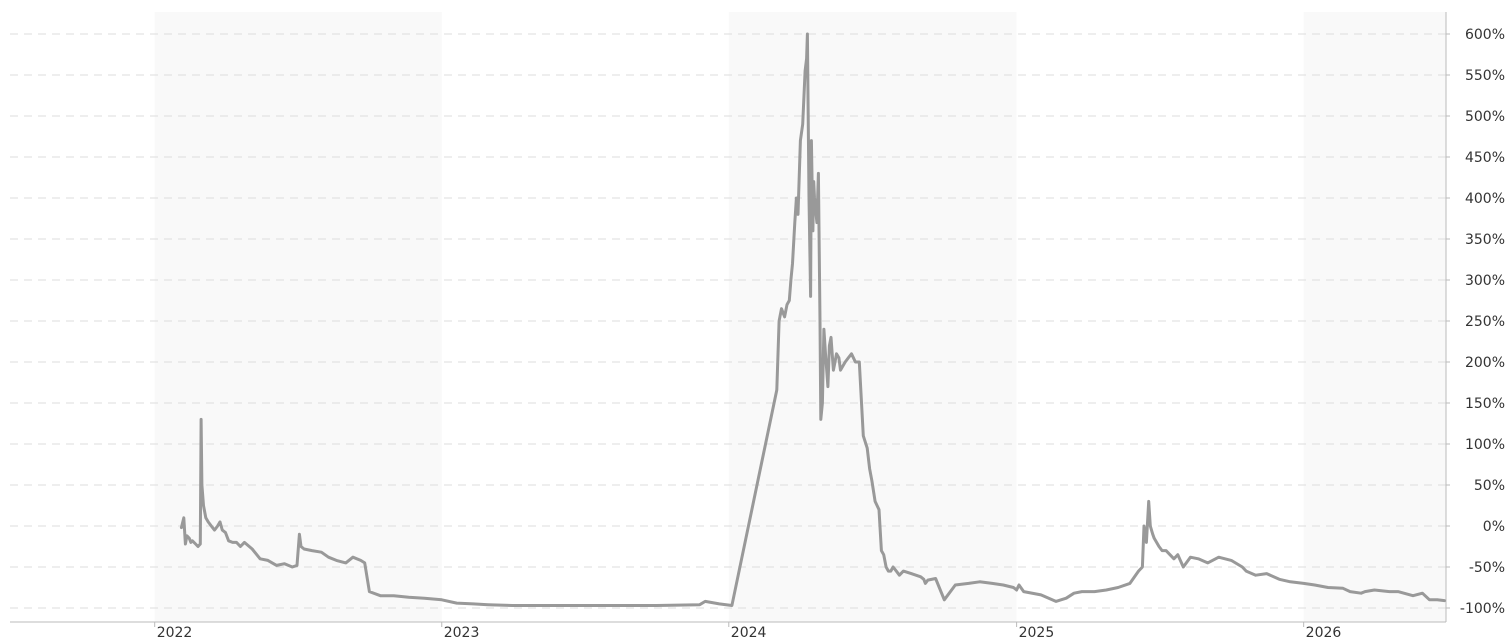  I want to click on year-band-2026, so click(1374, 317).